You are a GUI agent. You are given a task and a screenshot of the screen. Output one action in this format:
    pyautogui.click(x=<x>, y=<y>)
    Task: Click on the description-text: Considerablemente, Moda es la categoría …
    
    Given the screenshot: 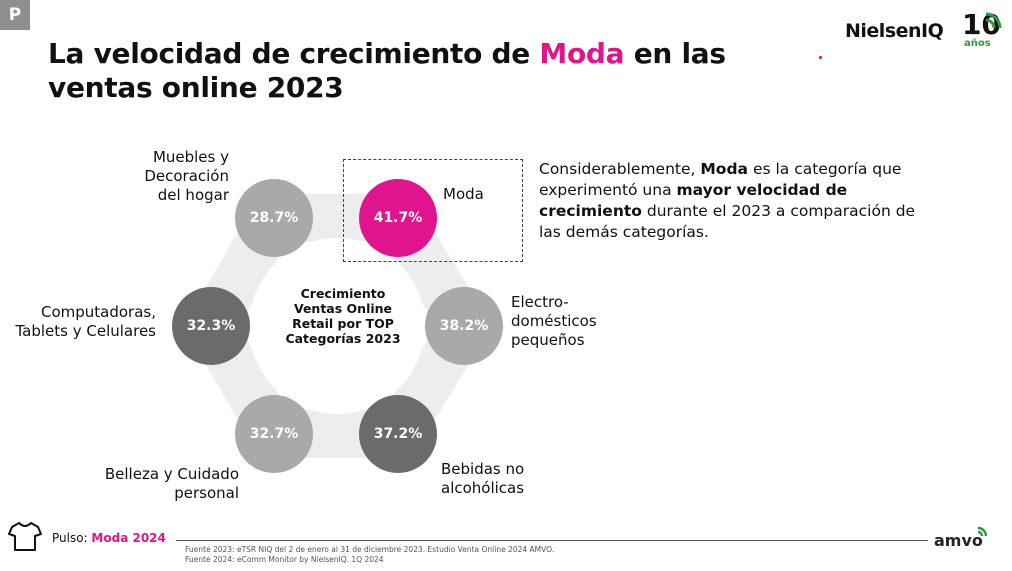 What is the action you would take?
    pyautogui.click(x=727, y=200)
    